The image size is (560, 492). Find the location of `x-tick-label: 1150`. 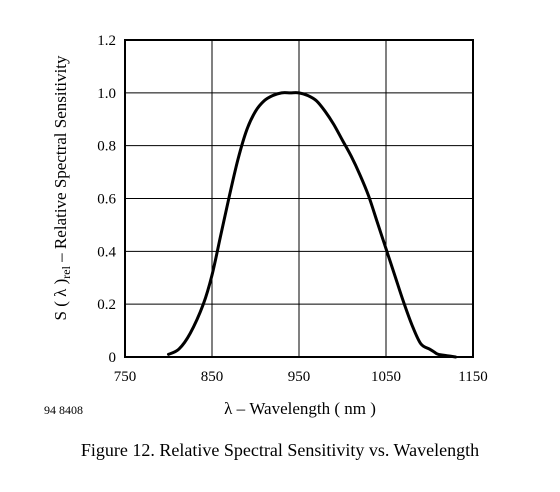

x-tick-label: 1150 is located at coordinates (472, 377).